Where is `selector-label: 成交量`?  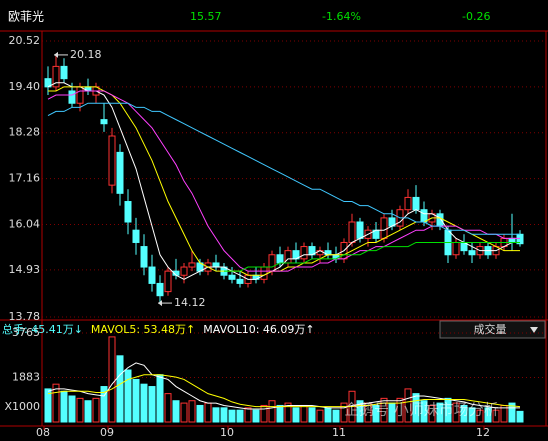
selector-label: 成交量 is located at coordinates (490, 329).